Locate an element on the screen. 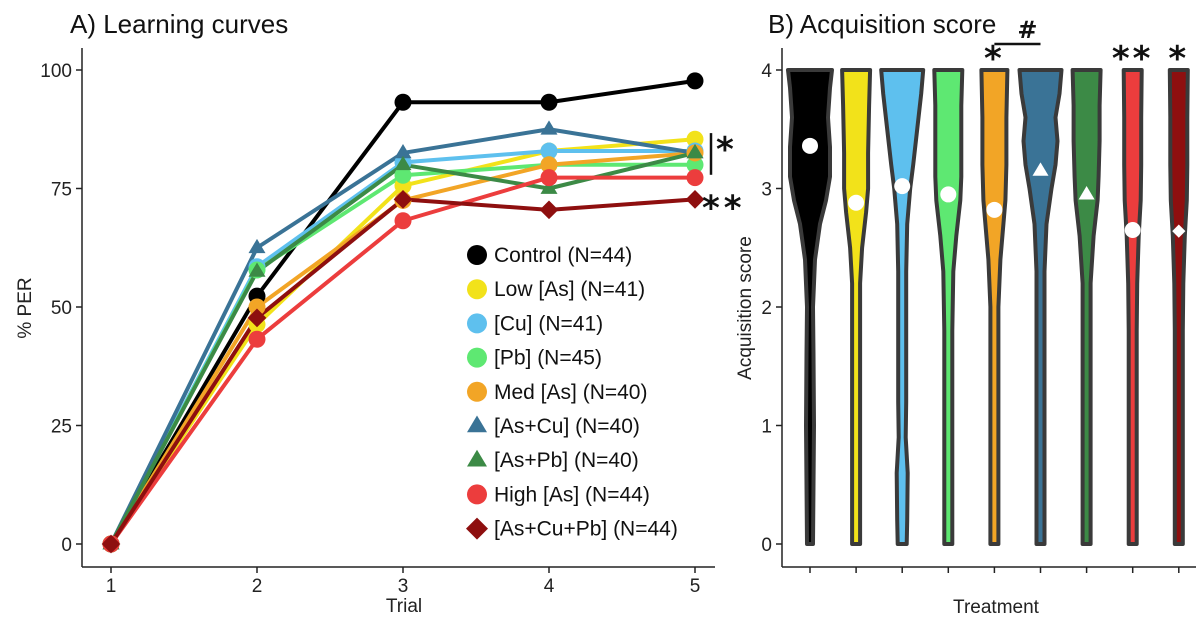 The height and width of the screenshot is (619, 1202). panel-b-y-tick-label: 4 is located at coordinates (766, 71).